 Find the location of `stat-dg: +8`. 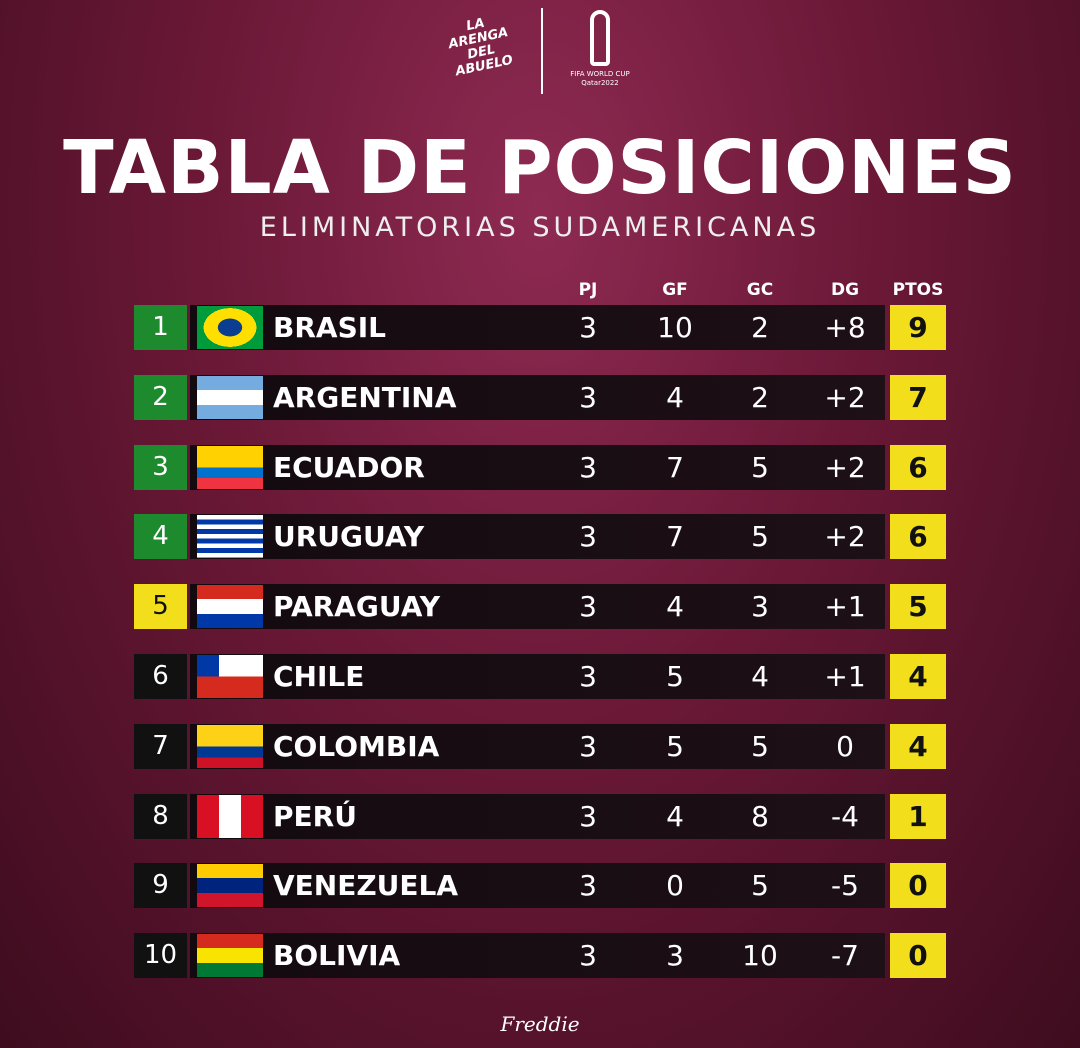

stat-dg: +8 is located at coordinates (845, 327).